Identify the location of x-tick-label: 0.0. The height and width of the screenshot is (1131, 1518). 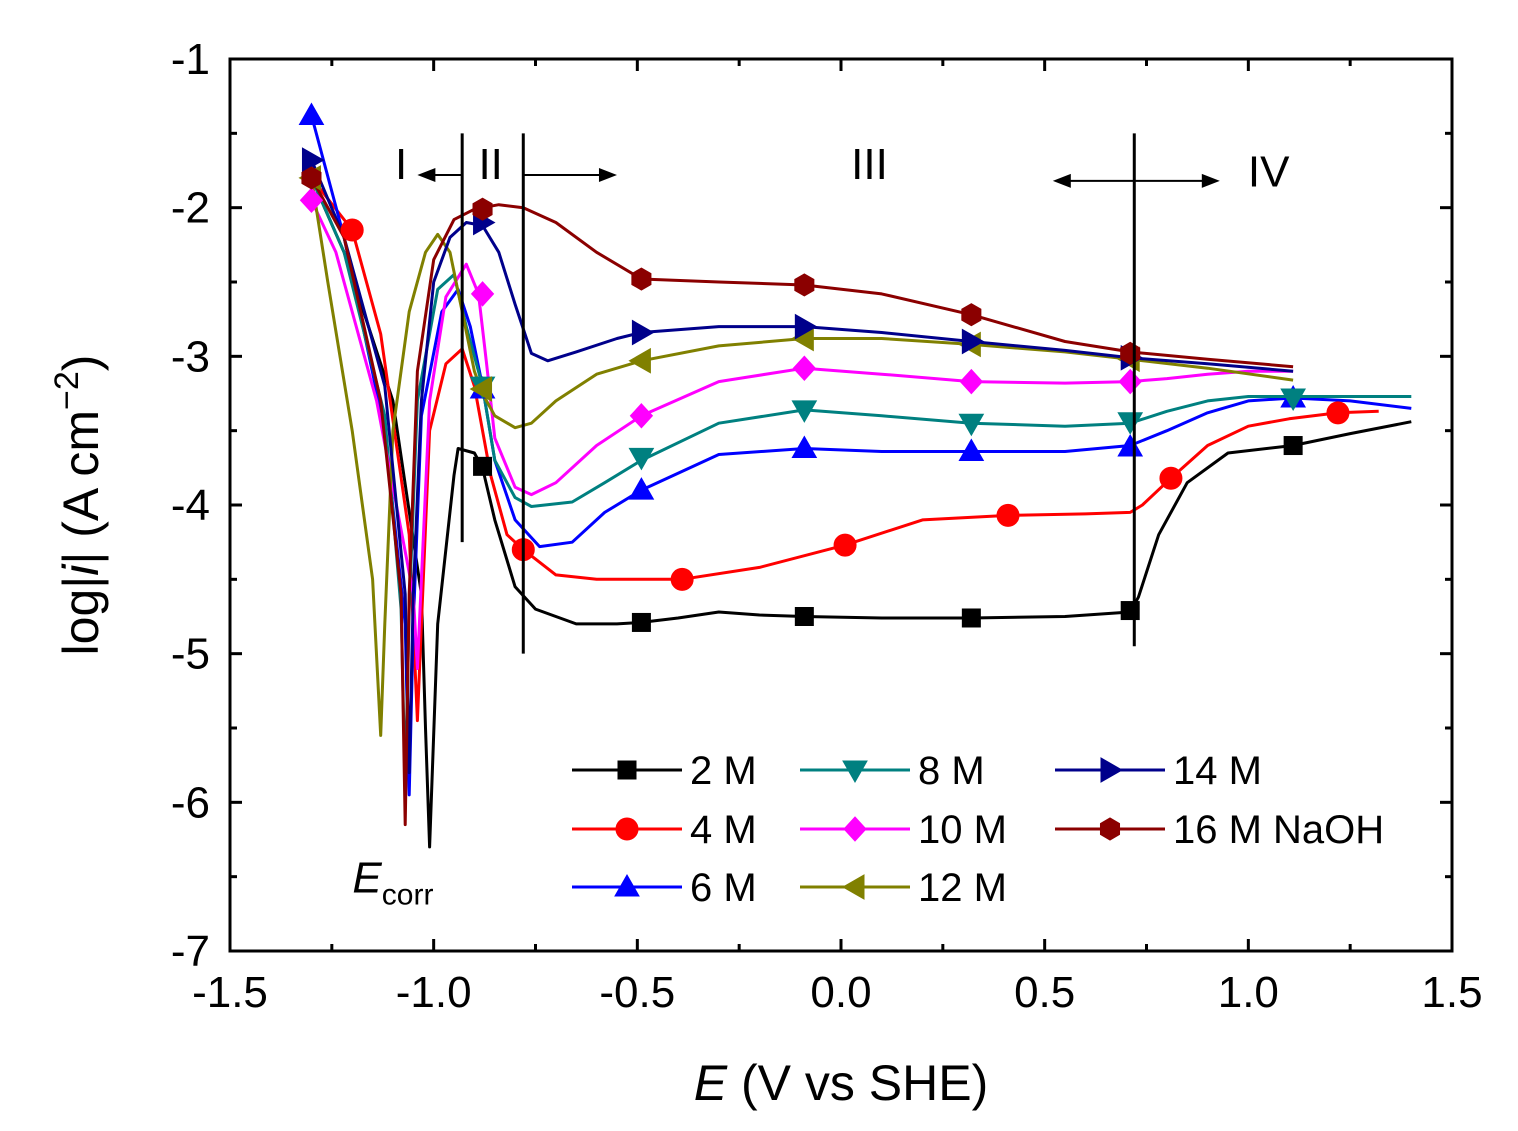
(840, 992).